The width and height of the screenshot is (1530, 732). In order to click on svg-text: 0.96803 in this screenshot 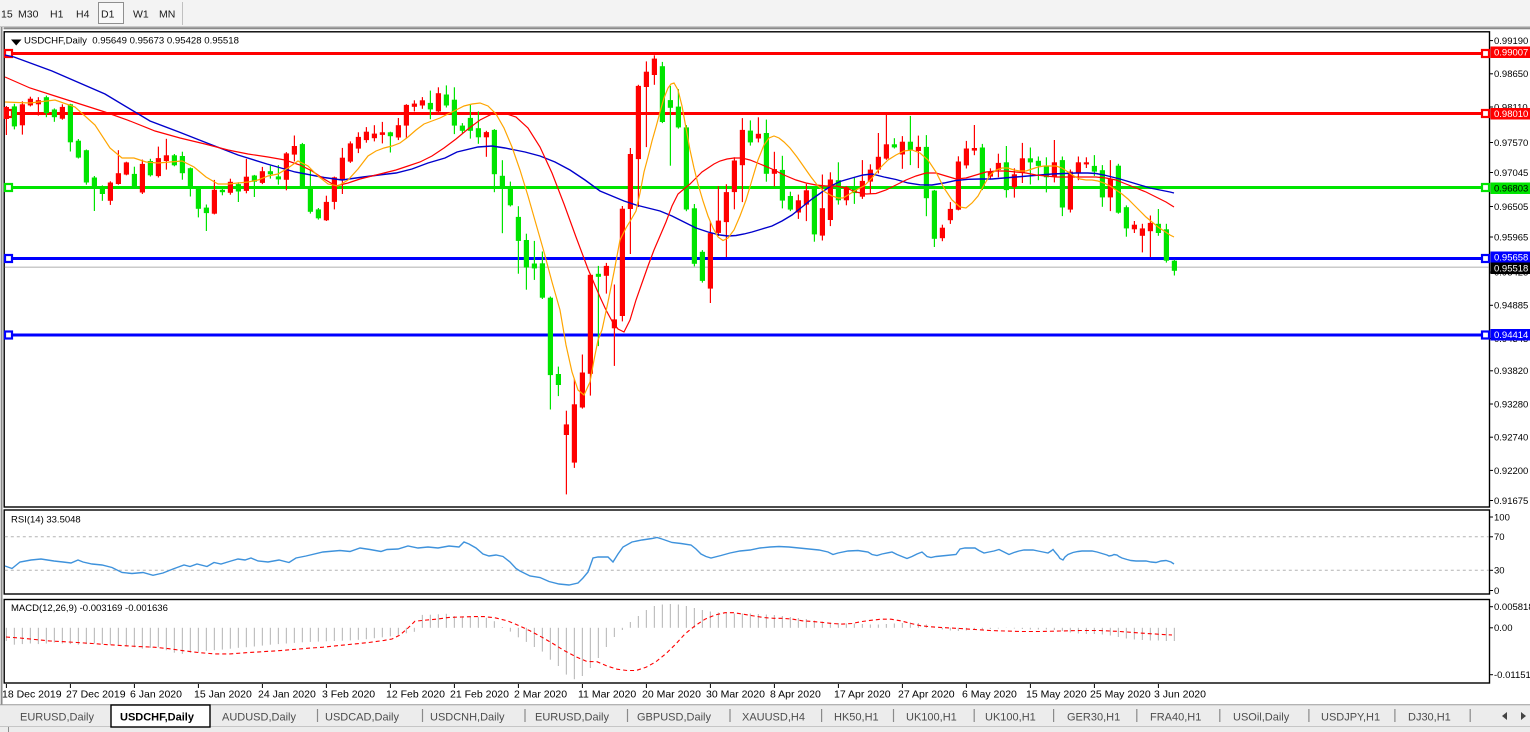, I will do `click(1511, 189)`.